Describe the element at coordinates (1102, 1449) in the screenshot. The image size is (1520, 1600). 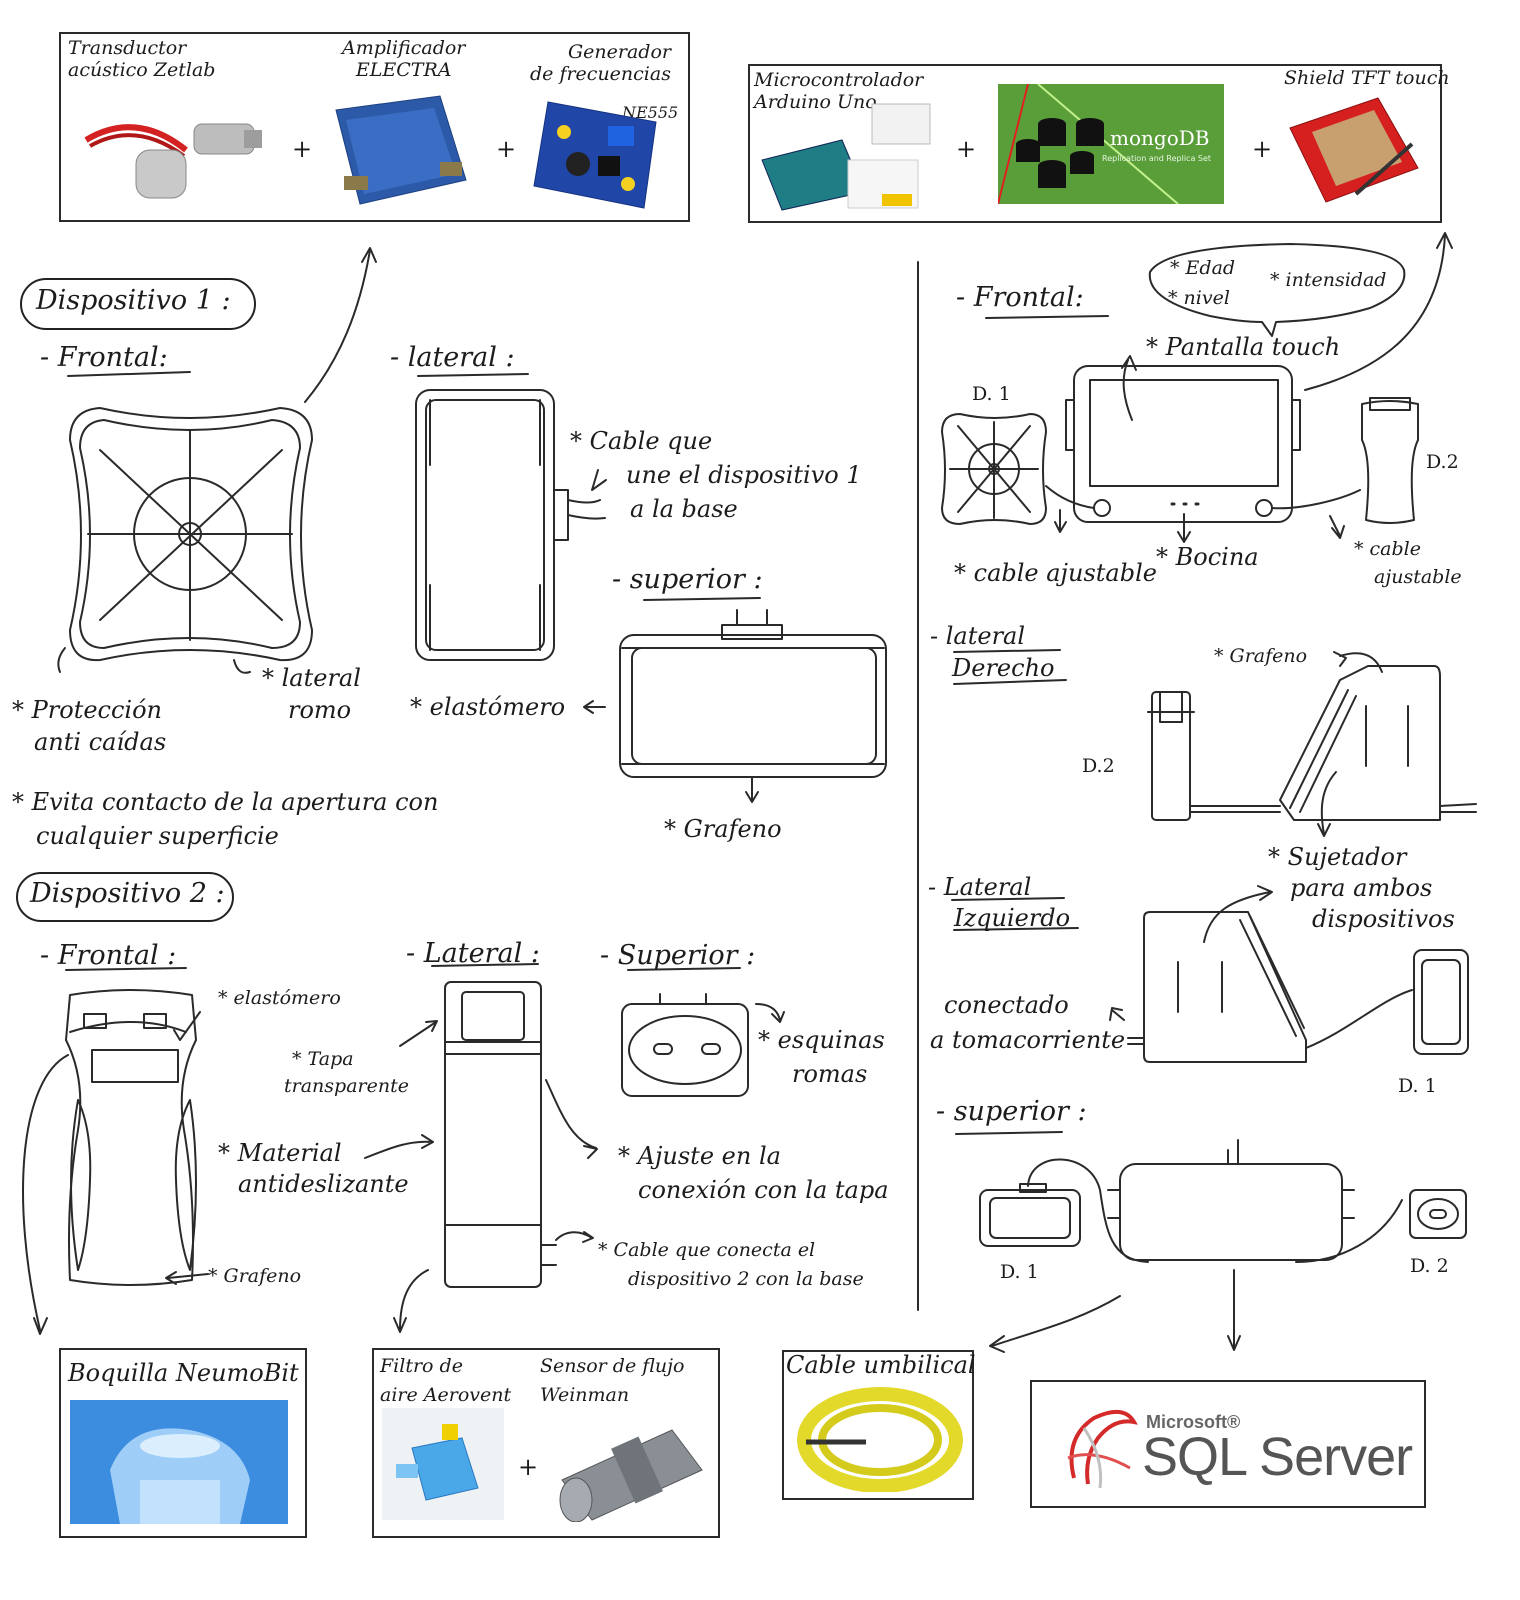
I see `sql-server-logo-icon` at that location.